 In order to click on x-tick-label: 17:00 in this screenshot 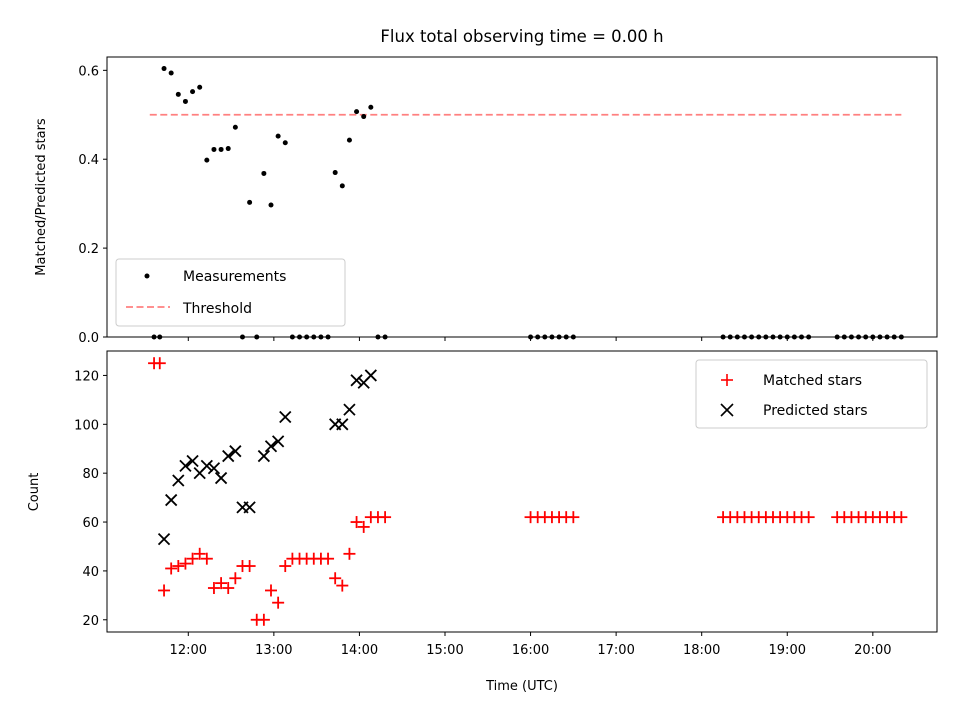, I will do `click(615, 650)`.